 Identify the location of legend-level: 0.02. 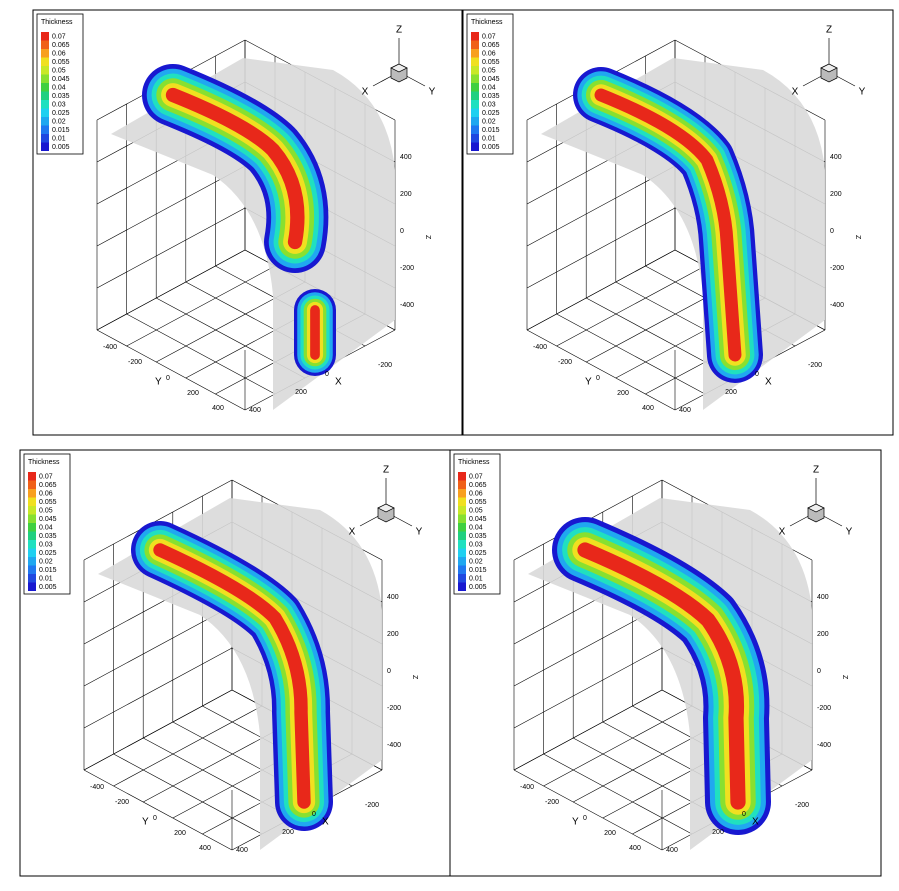
(59, 121).